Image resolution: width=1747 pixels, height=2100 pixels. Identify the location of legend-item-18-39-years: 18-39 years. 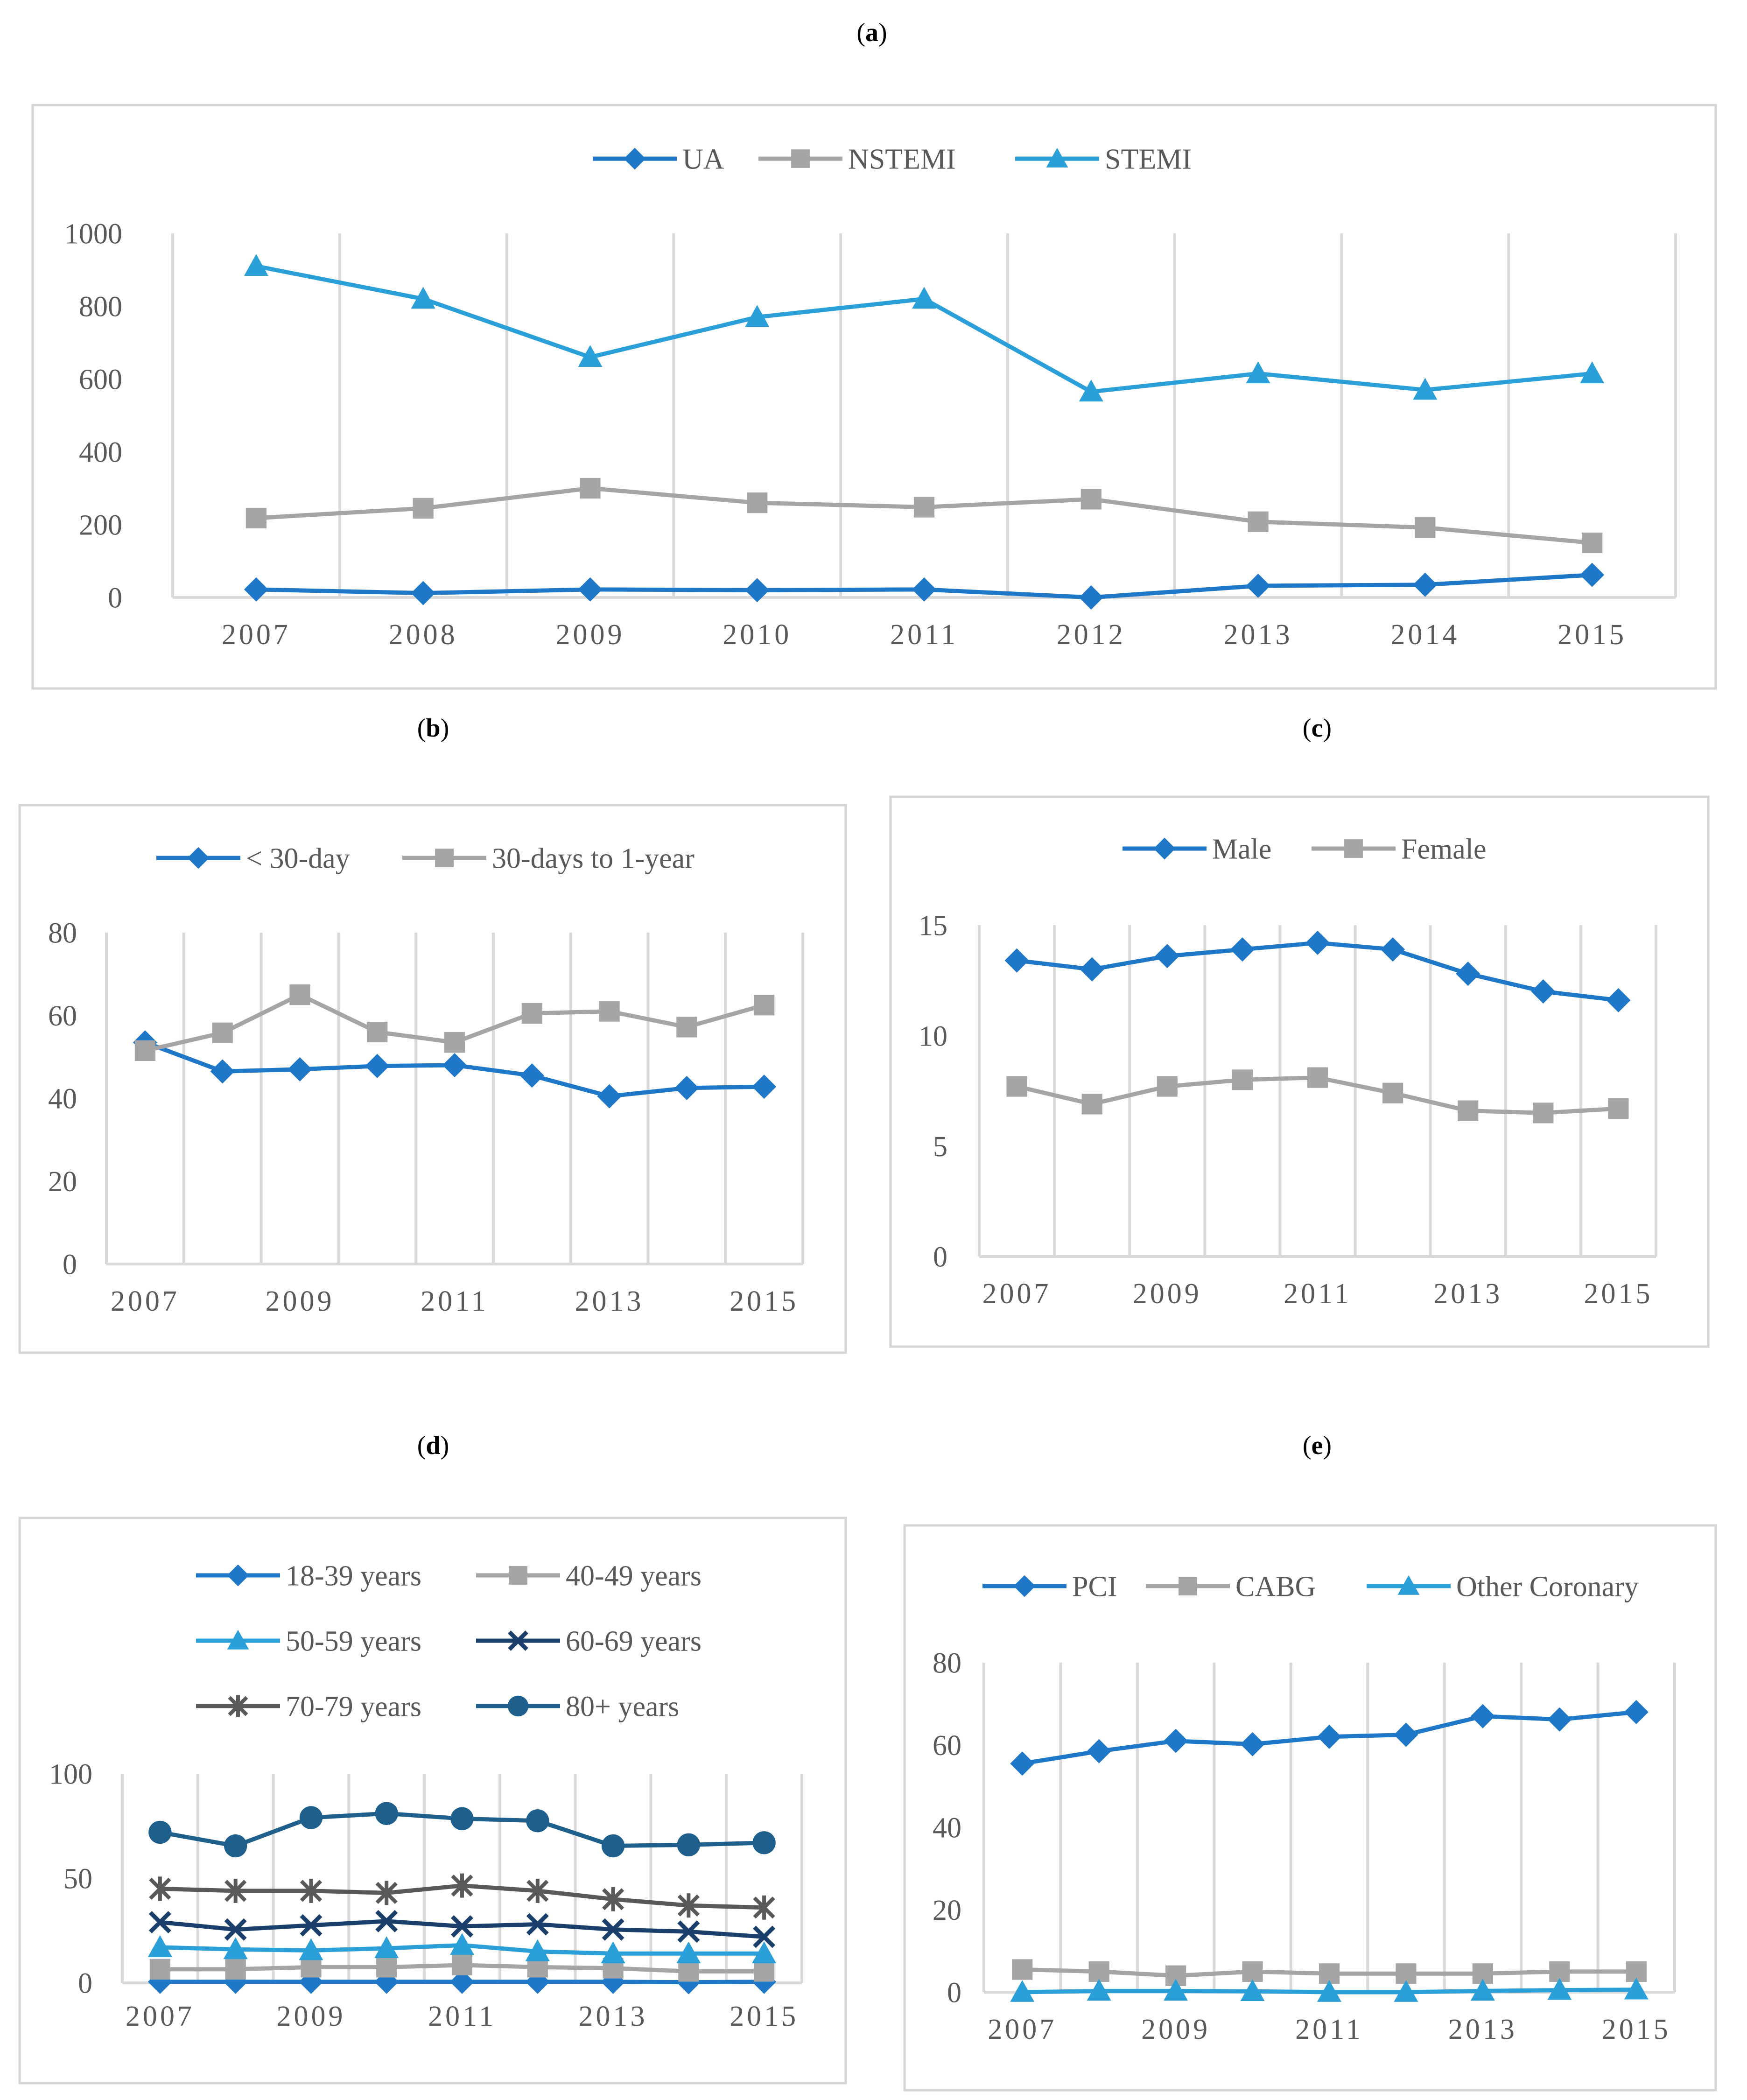
(308, 1576).